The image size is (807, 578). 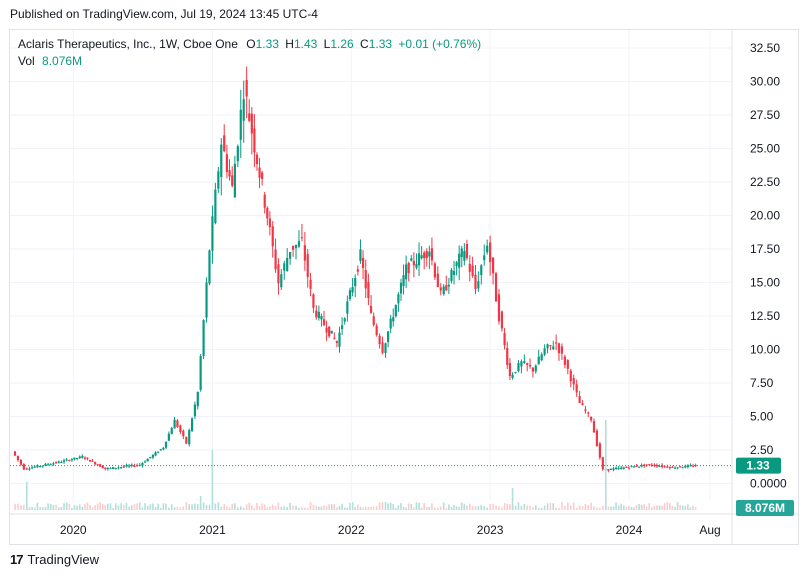 What do you see at coordinates (63, 559) in the screenshot?
I see `tradingview-brand: TradingView` at bounding box center [63, 559].